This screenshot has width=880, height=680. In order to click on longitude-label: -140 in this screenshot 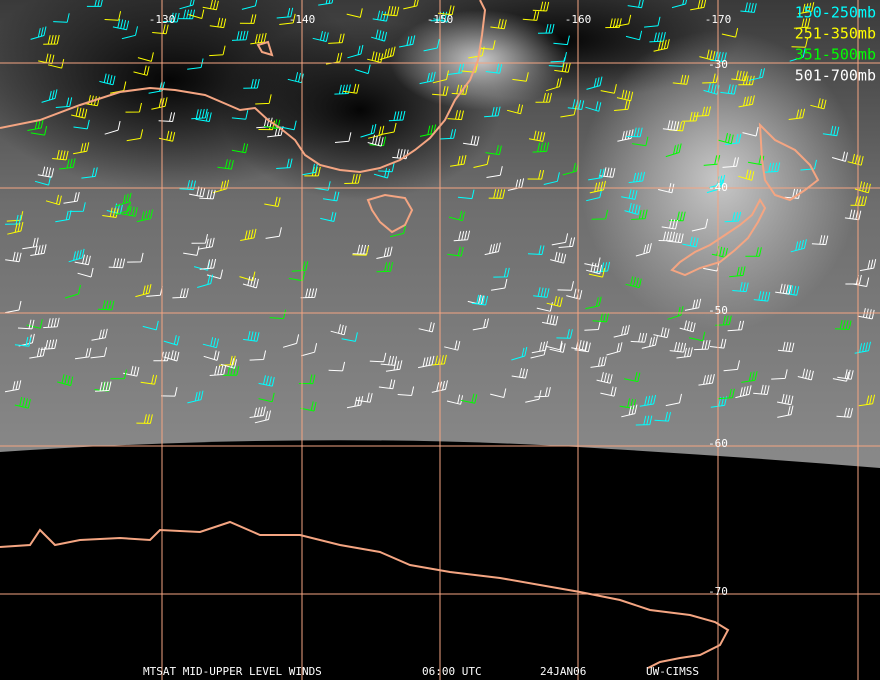, I will do `click(302, 19)`.